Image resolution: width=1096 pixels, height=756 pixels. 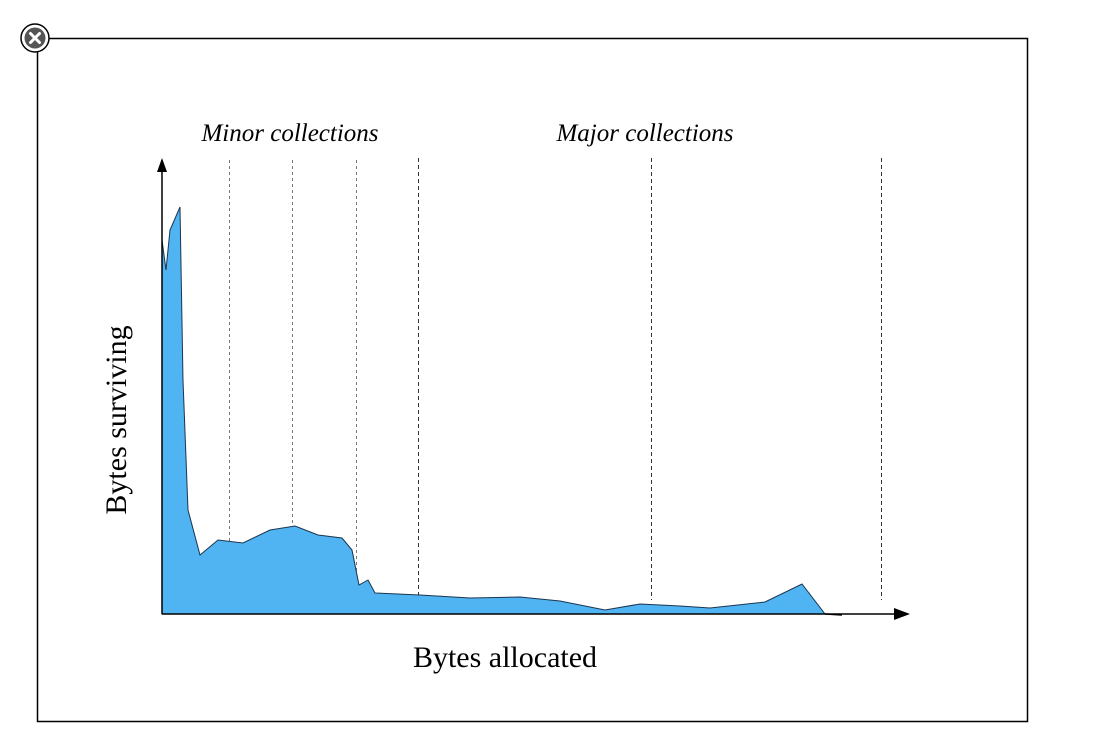 I want to click on close-x, so click(x=35, y=38).